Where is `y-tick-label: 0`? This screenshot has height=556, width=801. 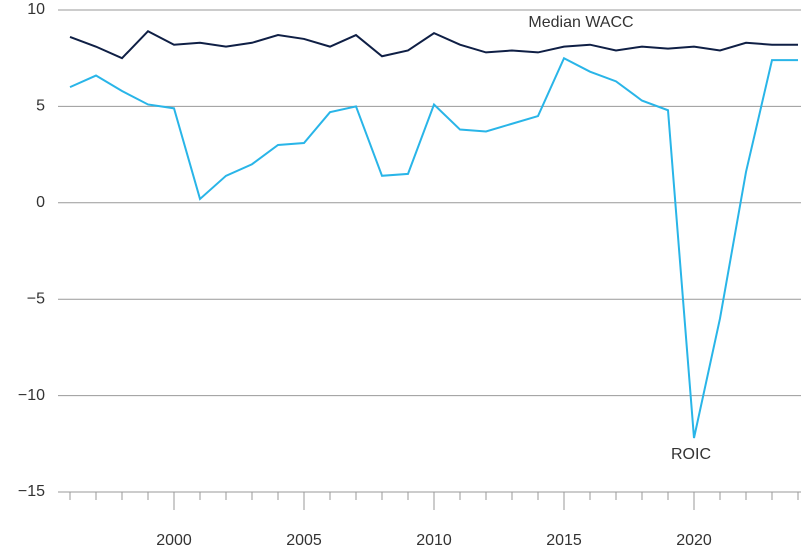
y-tick-label: 0 is located at coordinates (40, 202).